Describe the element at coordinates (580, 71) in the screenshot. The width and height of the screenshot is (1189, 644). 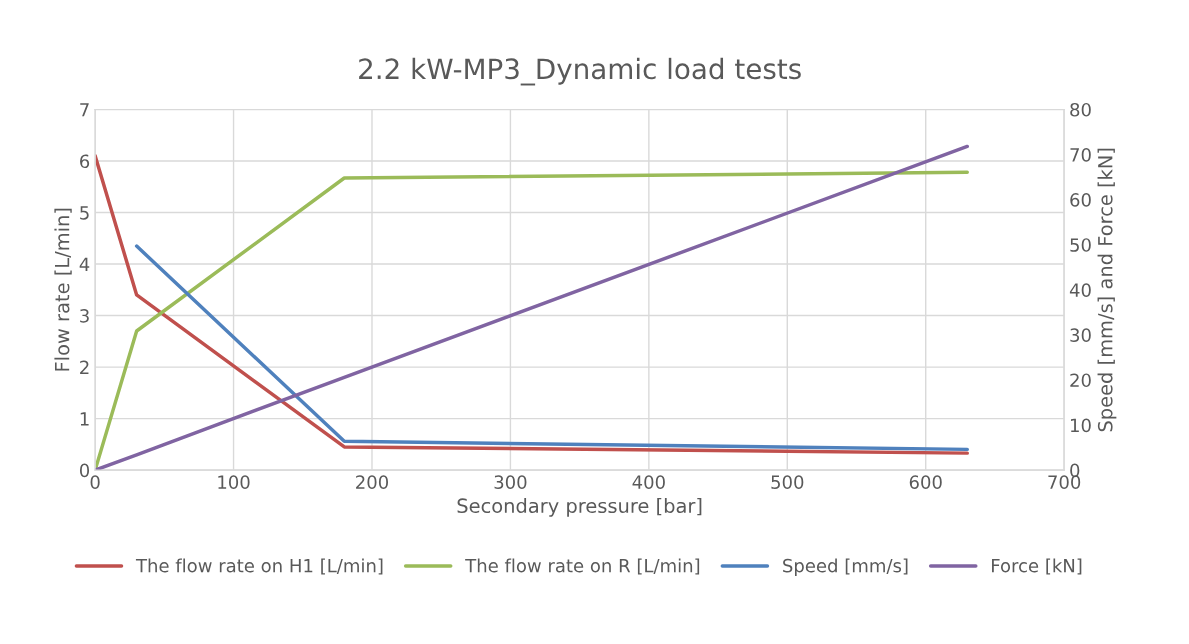
I see `chart-title: 2.2 kW-MP3_Dynamic load tests` at that location.